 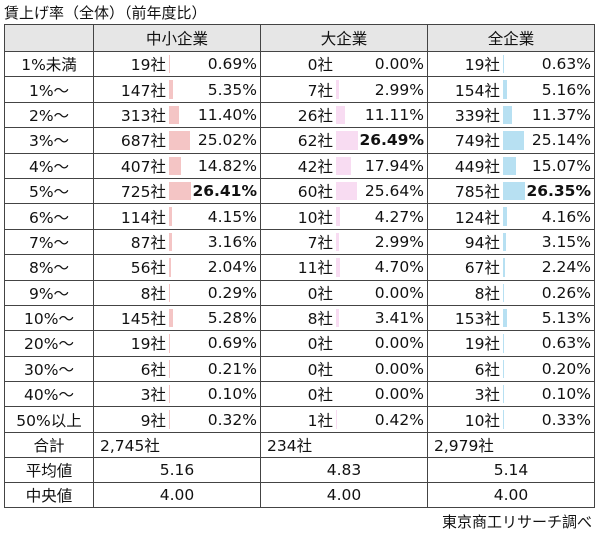 I want to click on small-percent-cell: 5.28%, so click(x=215, y=318).